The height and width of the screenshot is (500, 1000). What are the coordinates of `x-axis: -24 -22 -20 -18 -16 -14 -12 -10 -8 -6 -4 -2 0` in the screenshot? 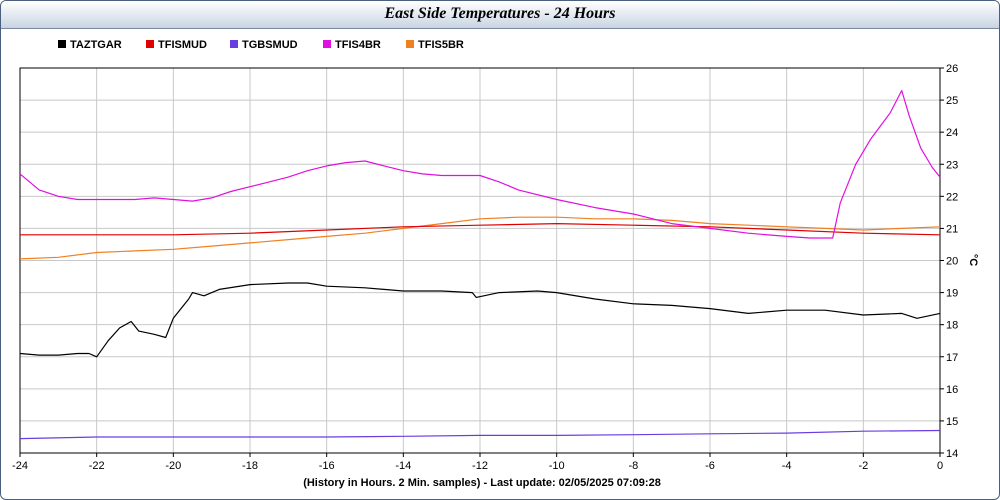 It's located at (477, 462).